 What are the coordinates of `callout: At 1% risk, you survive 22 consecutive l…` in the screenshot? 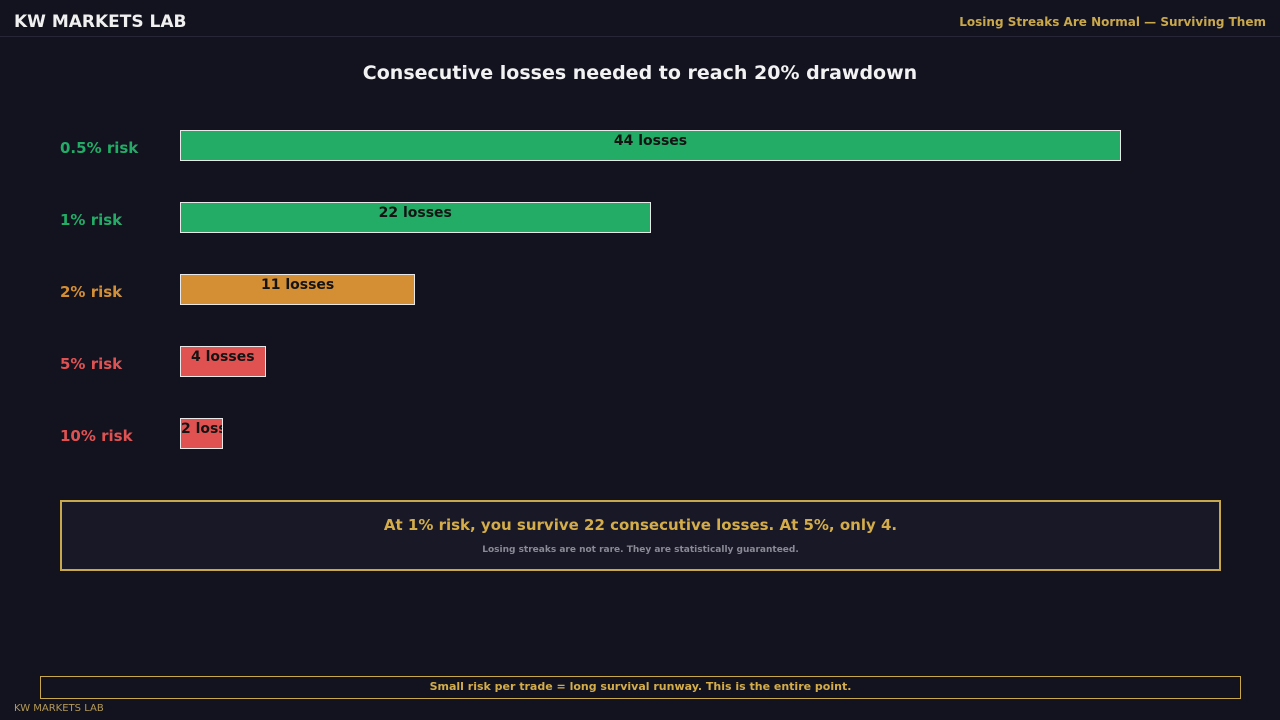 It's located at (640, 535).